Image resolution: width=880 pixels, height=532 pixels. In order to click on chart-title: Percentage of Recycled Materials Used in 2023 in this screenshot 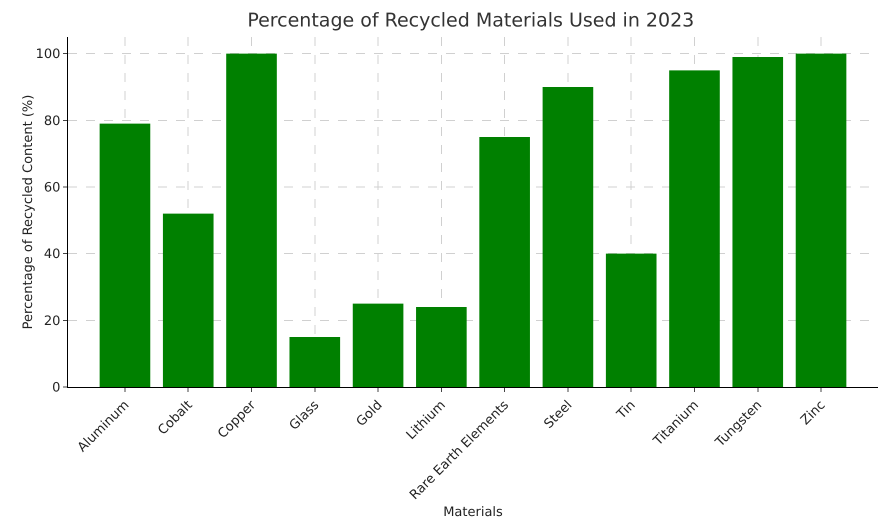, I will do `click(470, 21)`.